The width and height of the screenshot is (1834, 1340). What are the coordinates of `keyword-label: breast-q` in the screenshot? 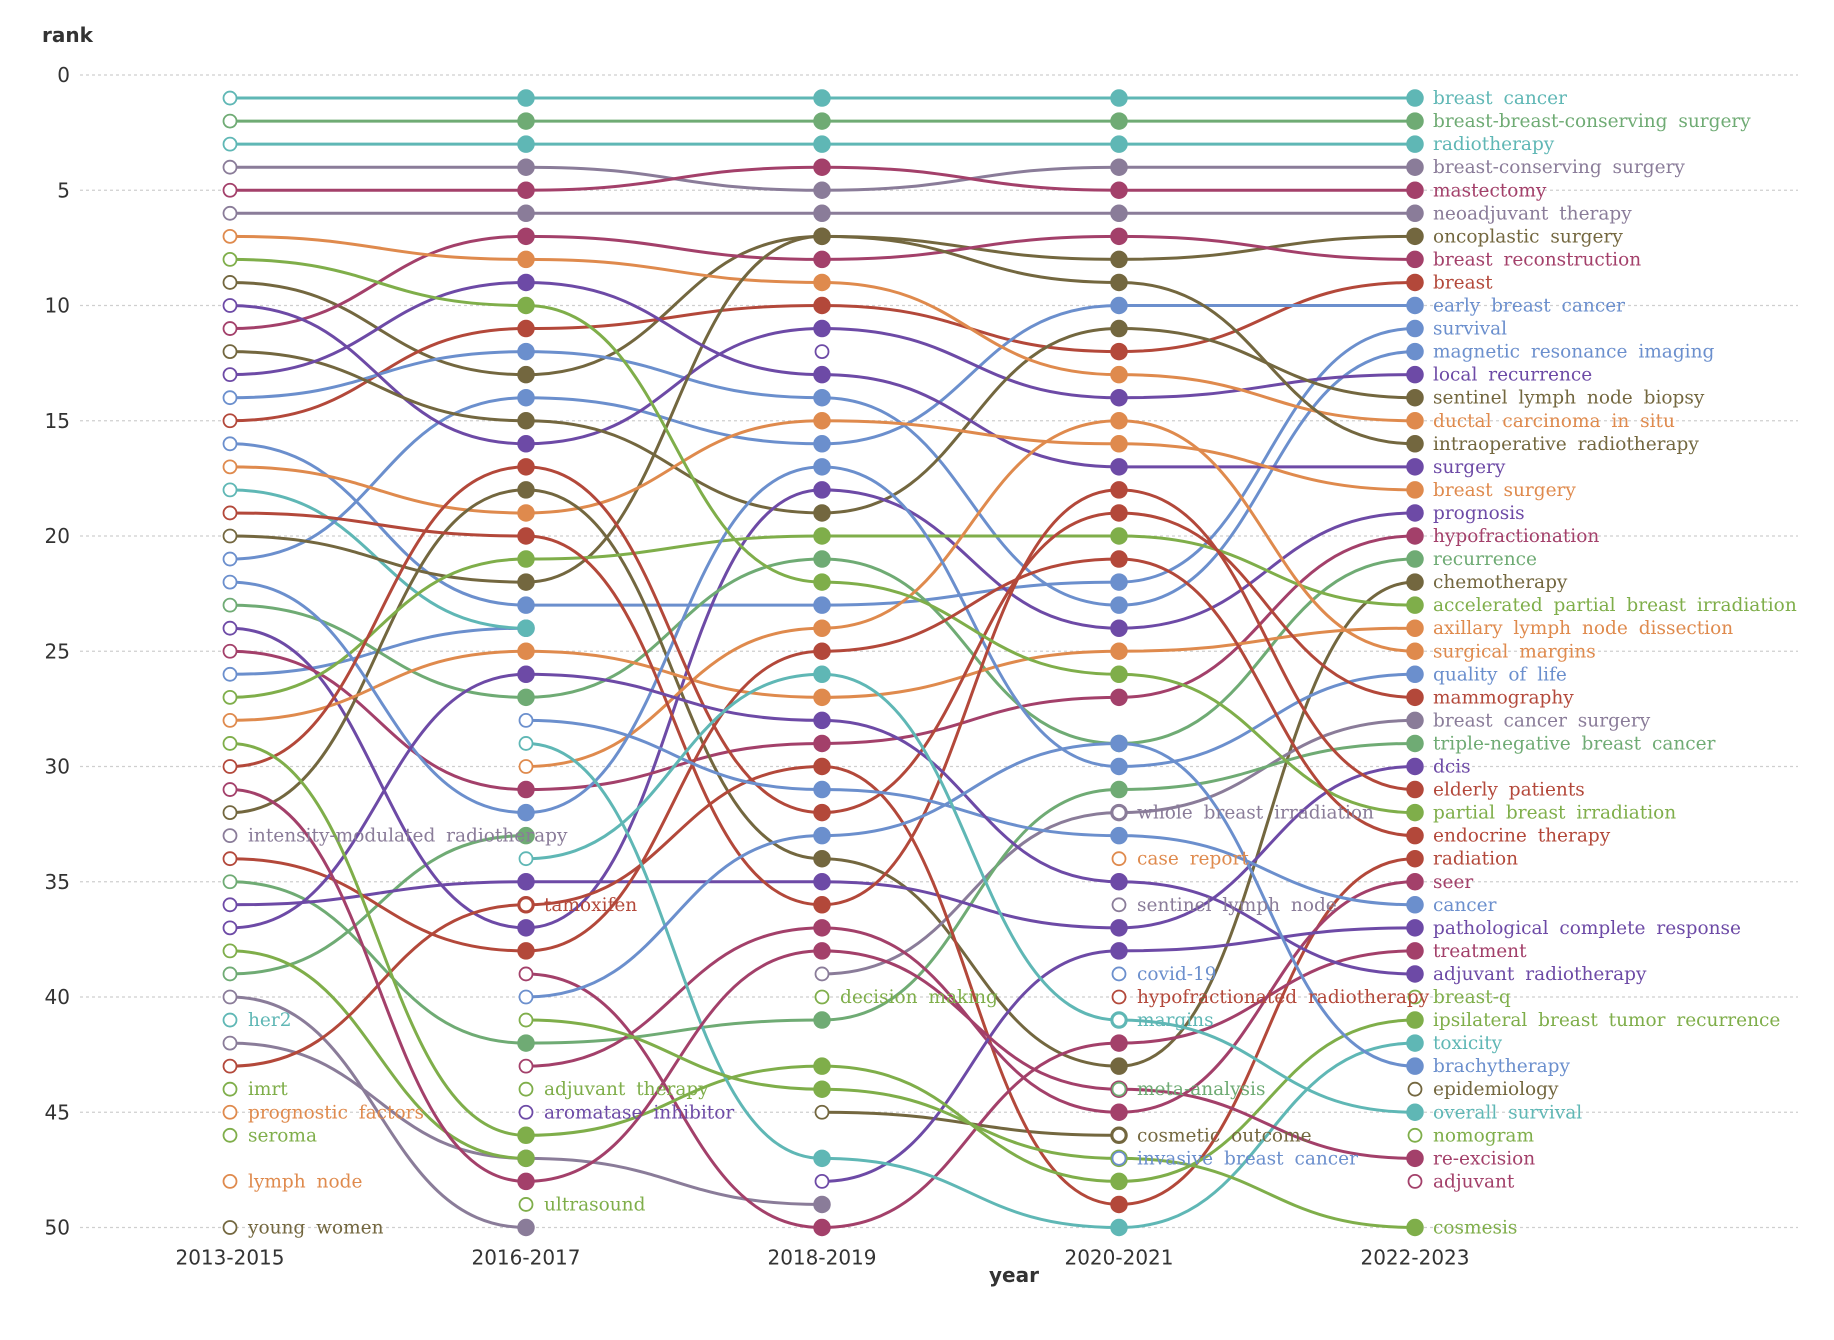 It's located at (1472, 997).